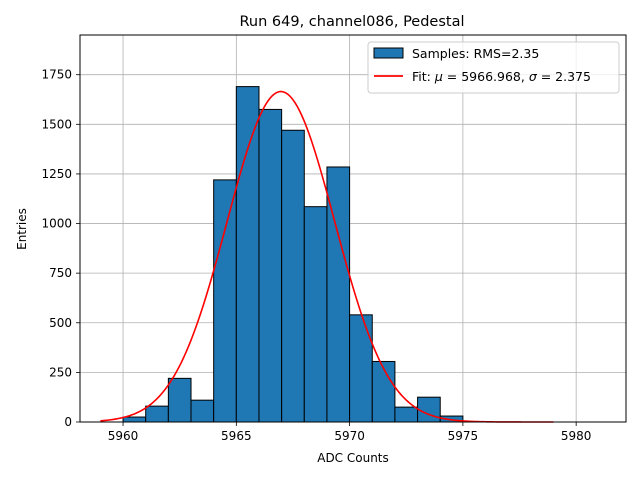  I want to click on legend-hist-label: Samples: RMS=2.35, so click(475, 53).